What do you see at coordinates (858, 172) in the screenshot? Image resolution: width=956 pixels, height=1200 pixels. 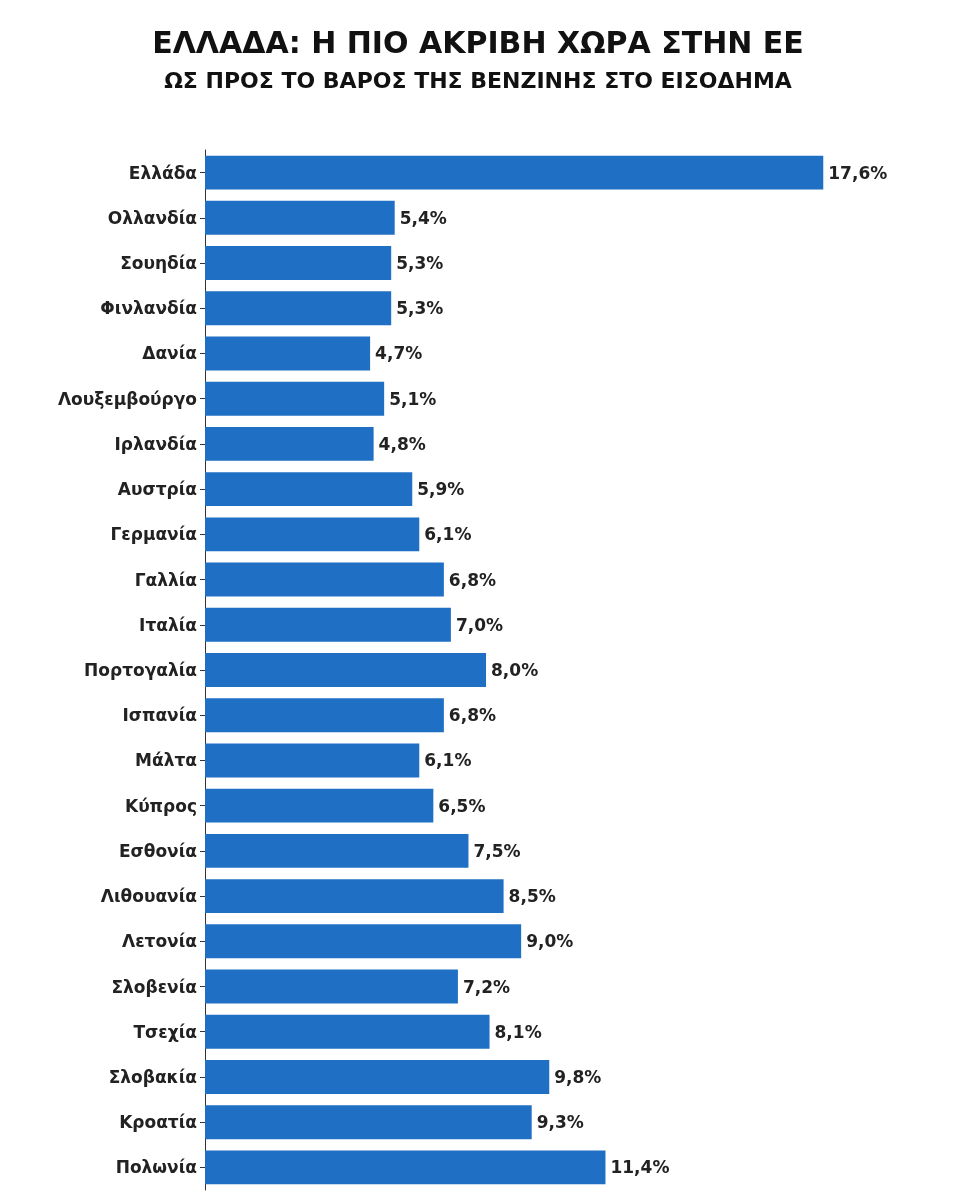 I see `data-label: 17,6%` at bounding box center [858, 172].